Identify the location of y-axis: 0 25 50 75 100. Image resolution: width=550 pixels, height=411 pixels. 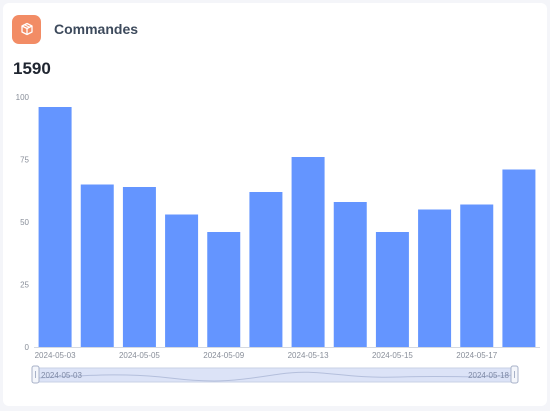
(23, 222).